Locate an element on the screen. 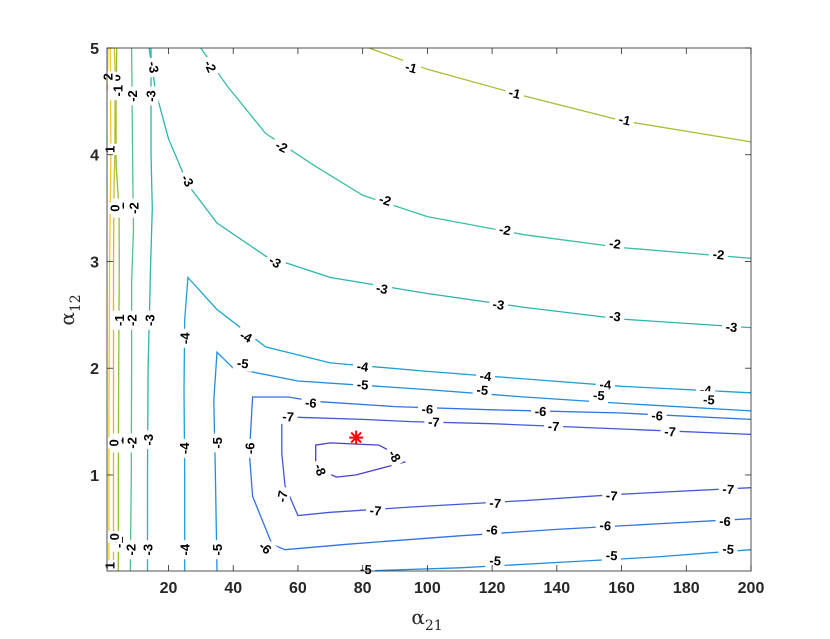 This screenshot has height=639, width=830. contour-label-group-2-1: -3 is located at coordinates (188, 180).